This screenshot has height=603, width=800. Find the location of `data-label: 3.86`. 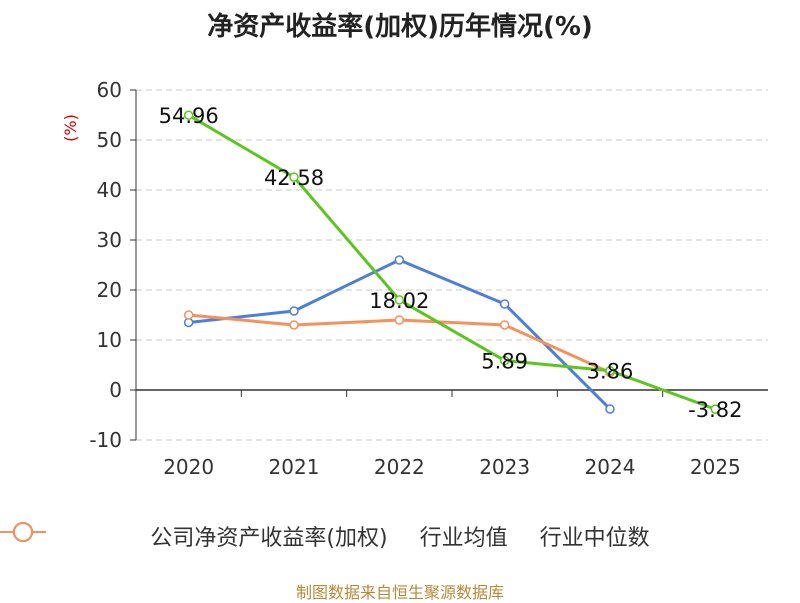

data-label: 3.86 is located at coordinates (610, 372).